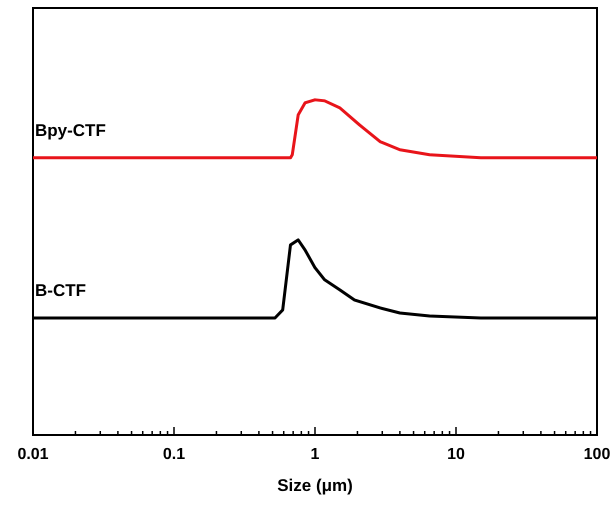  Describe the element at coordinates (174, 454) in the screenshot. I see `x-tick-label: 0.1` at that location.